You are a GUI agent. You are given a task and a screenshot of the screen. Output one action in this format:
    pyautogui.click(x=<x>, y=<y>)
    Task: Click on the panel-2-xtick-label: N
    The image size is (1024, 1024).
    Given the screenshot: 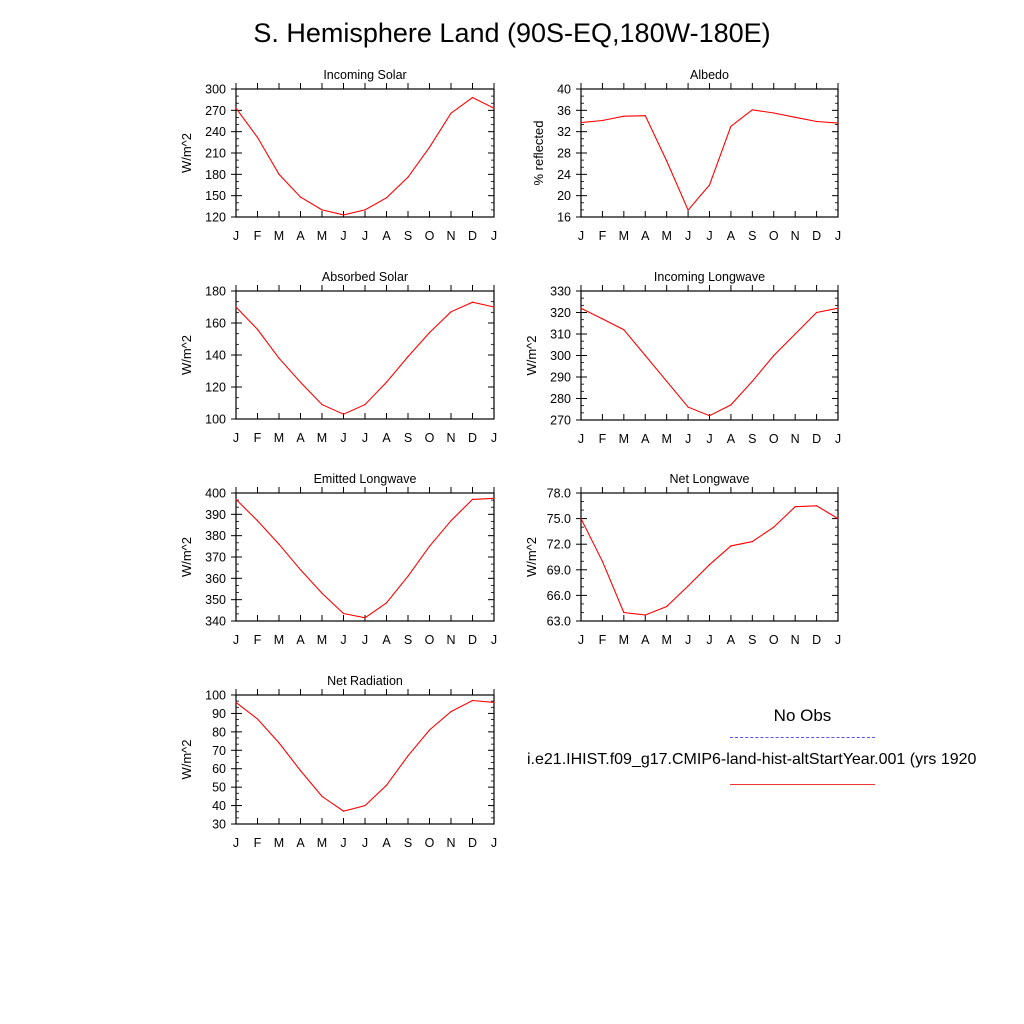 What is the action you would take?
    pyautogui.click(x=795, y=236)
    